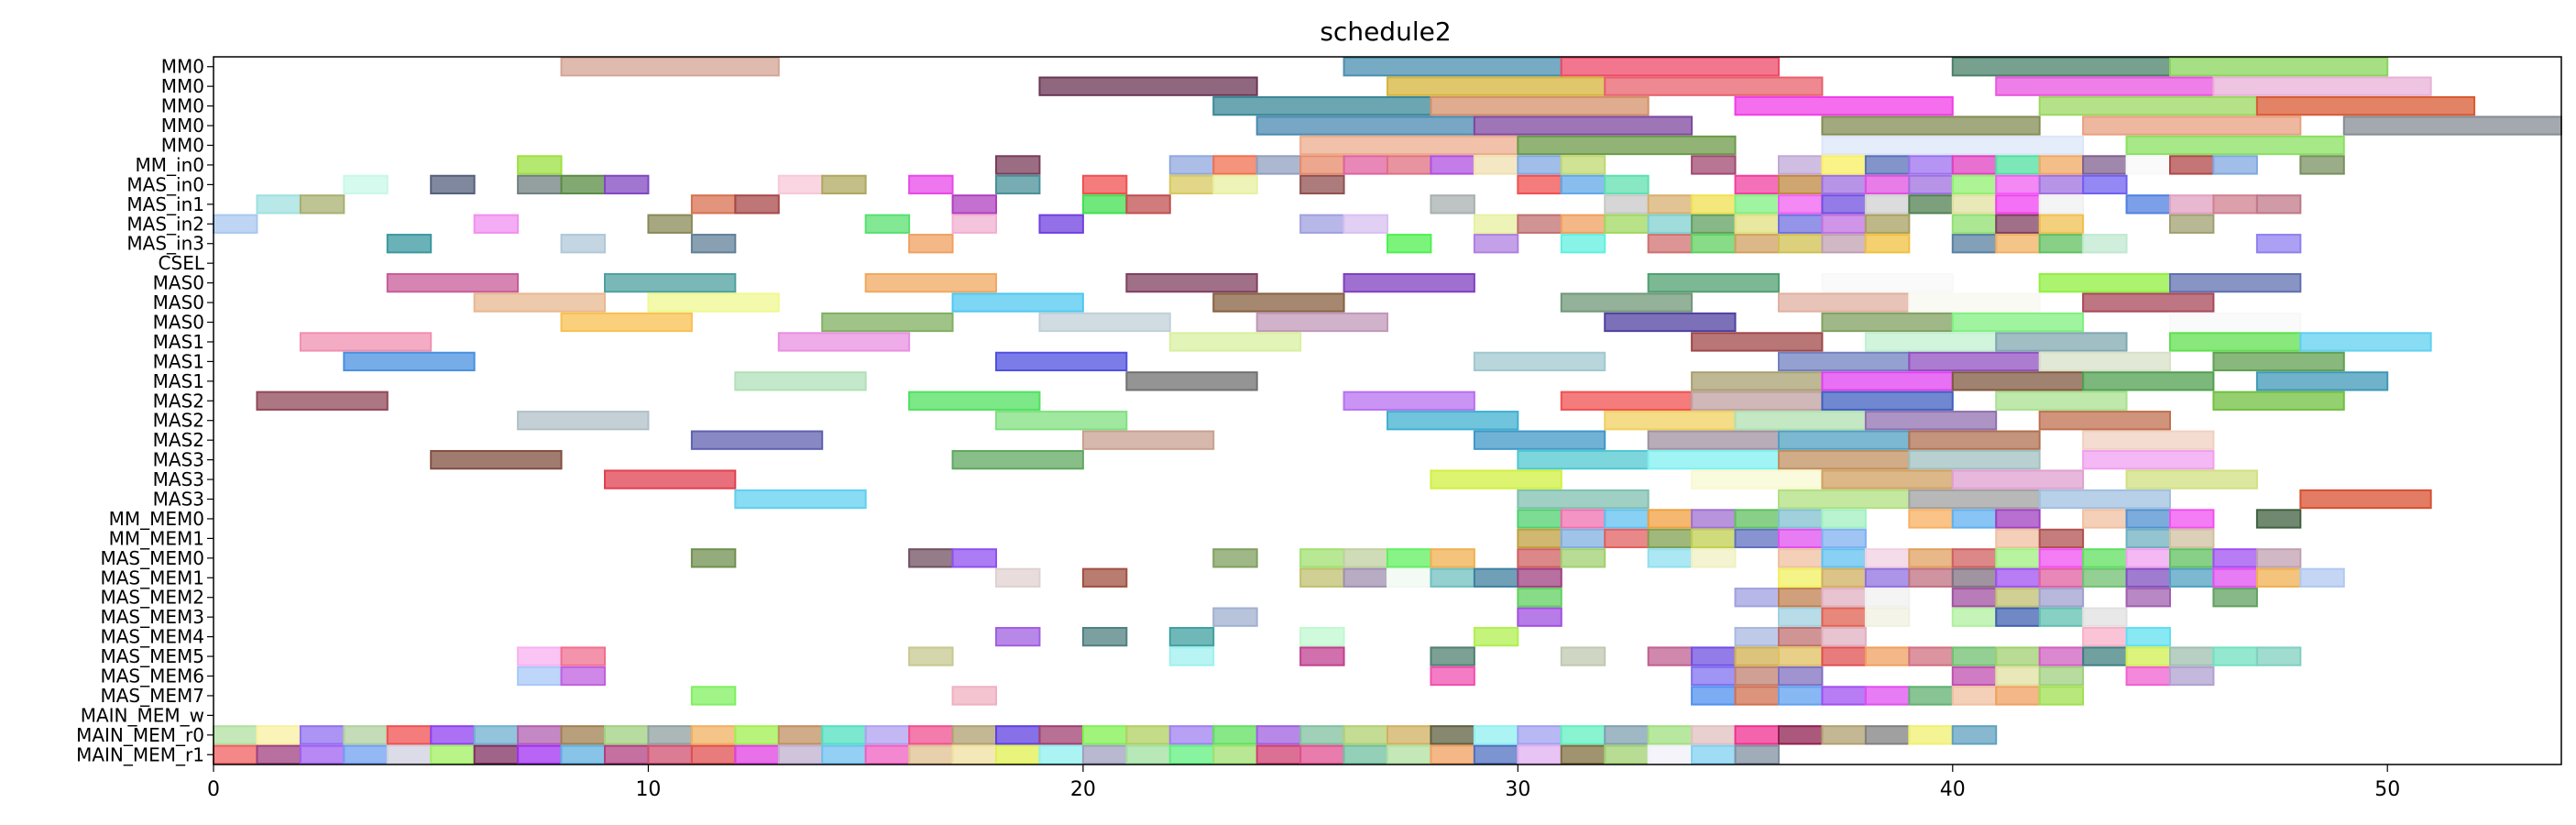 Image resolution: width=2576 pixels, height=825 pixels. Describe the element at coordinates (182, 263) in the screenshot. I see `y-tick-label-10: CSEL` at that location.